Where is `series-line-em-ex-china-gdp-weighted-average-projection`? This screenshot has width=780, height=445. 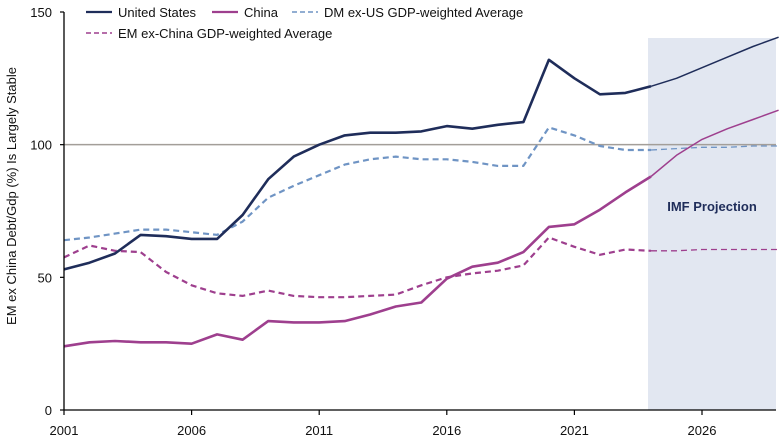
series-line-em-ex-china-gdp-weighted-average-projection is located at coordinates (715, 250).